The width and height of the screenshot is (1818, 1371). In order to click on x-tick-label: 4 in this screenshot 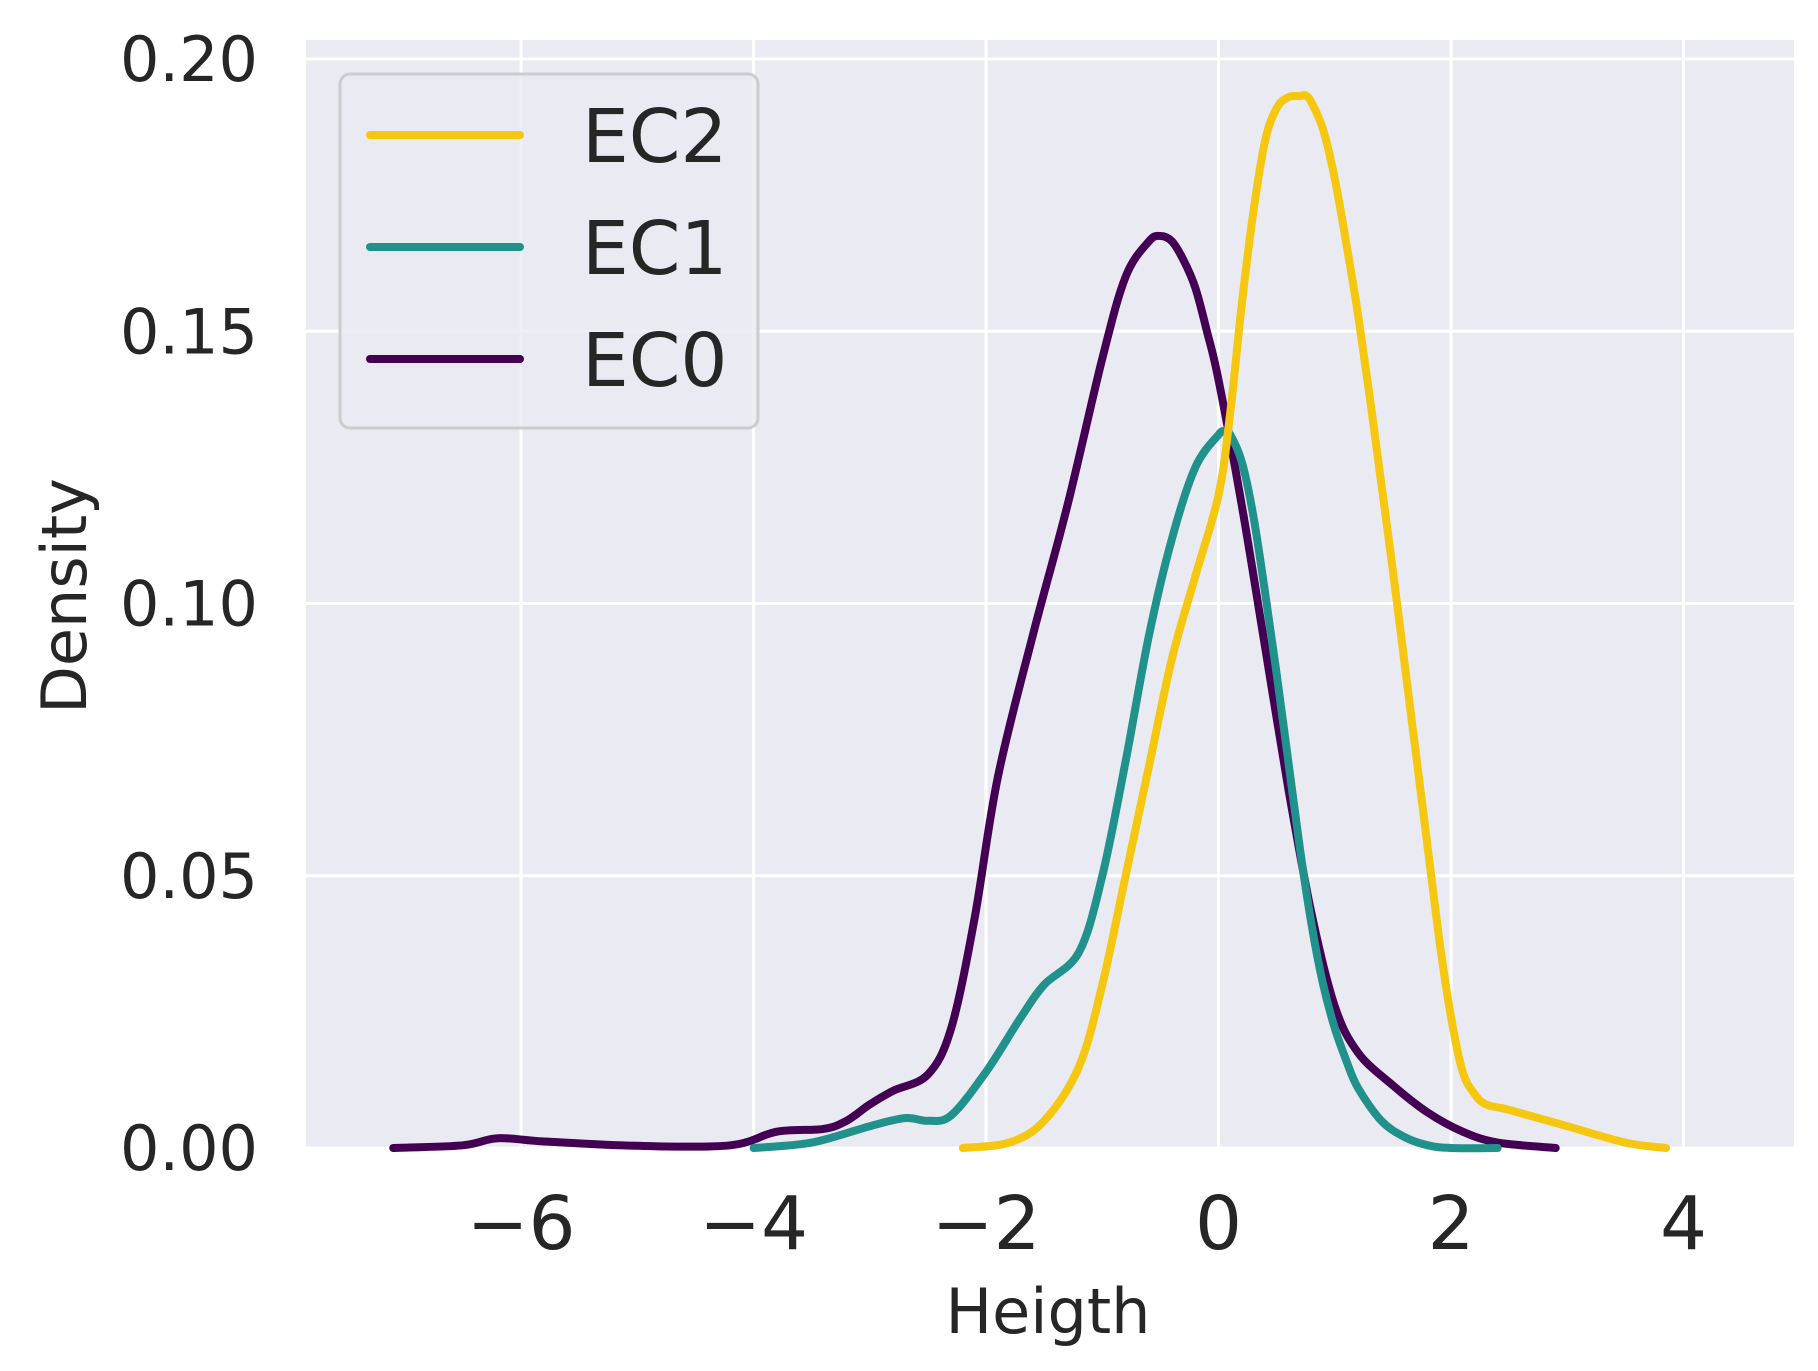, I will do `click(1683, 1224)`.